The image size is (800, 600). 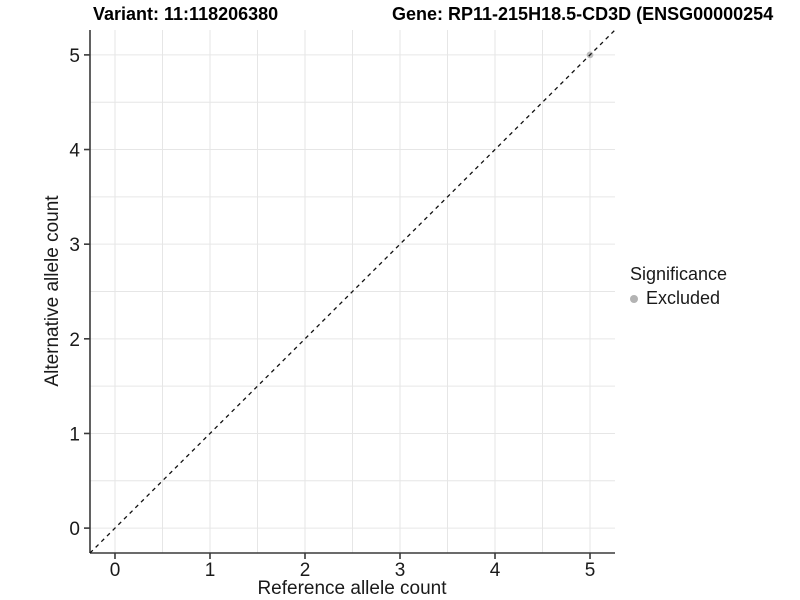 What do you see at coordinates (305, 570) in the screenshot?
I see `x-tick-label: 2` at bounding box center [305, 570].